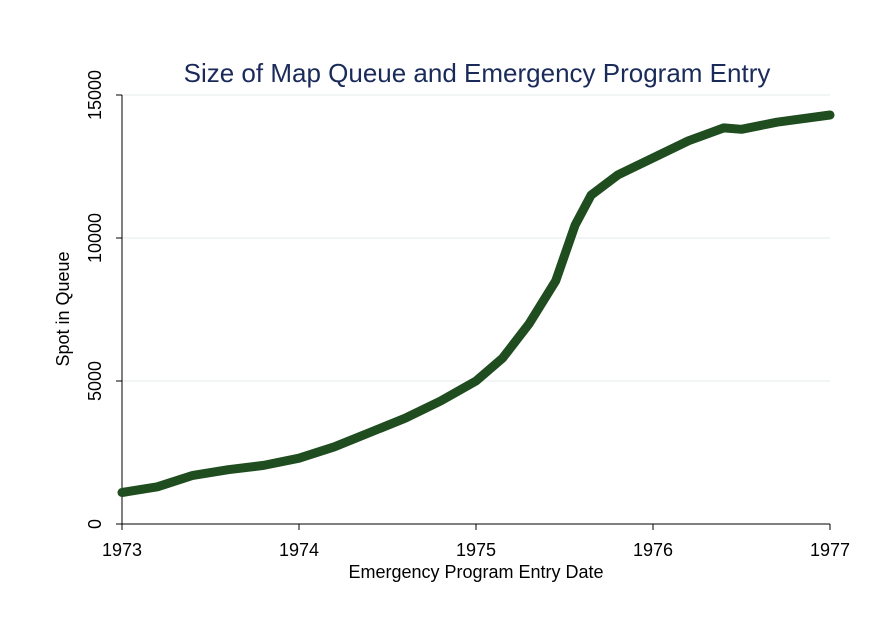  Describe the element at coordinates (95, 524) in the screenshot. I see `y-tick-label: 0` at that location.